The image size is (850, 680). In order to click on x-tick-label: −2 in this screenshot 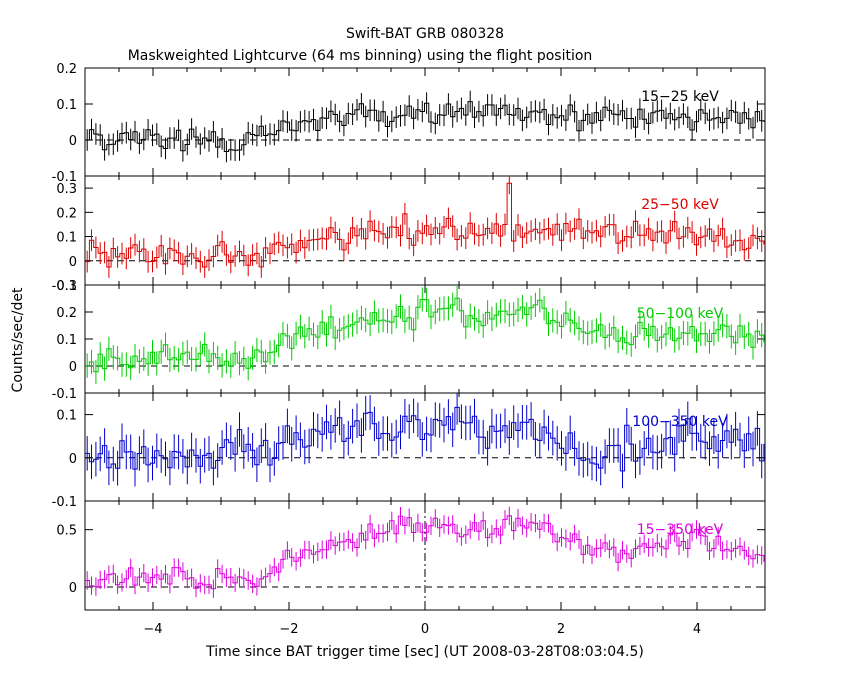, I will do `click(288, 629)`.